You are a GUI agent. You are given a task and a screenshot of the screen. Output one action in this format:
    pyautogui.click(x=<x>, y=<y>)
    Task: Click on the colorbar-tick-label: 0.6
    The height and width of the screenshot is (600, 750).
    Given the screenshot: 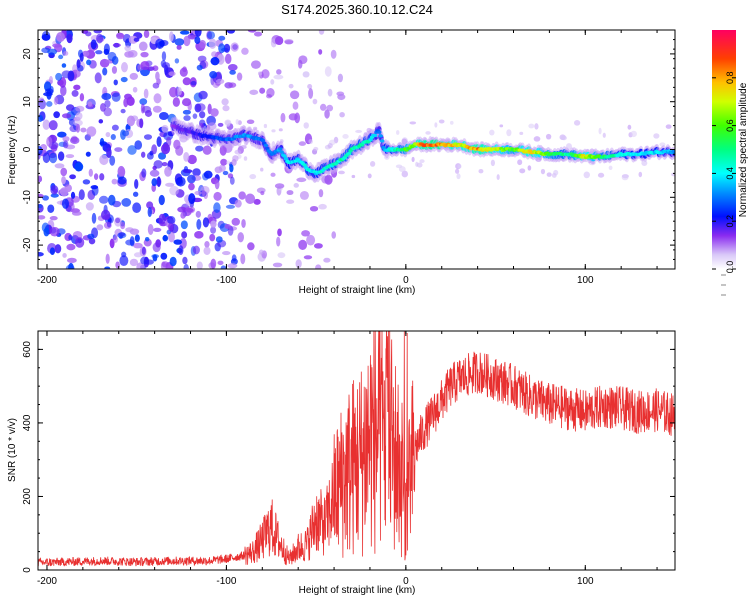 What is the action you would take?
    pyautogui.click(x=730, y=125)
    